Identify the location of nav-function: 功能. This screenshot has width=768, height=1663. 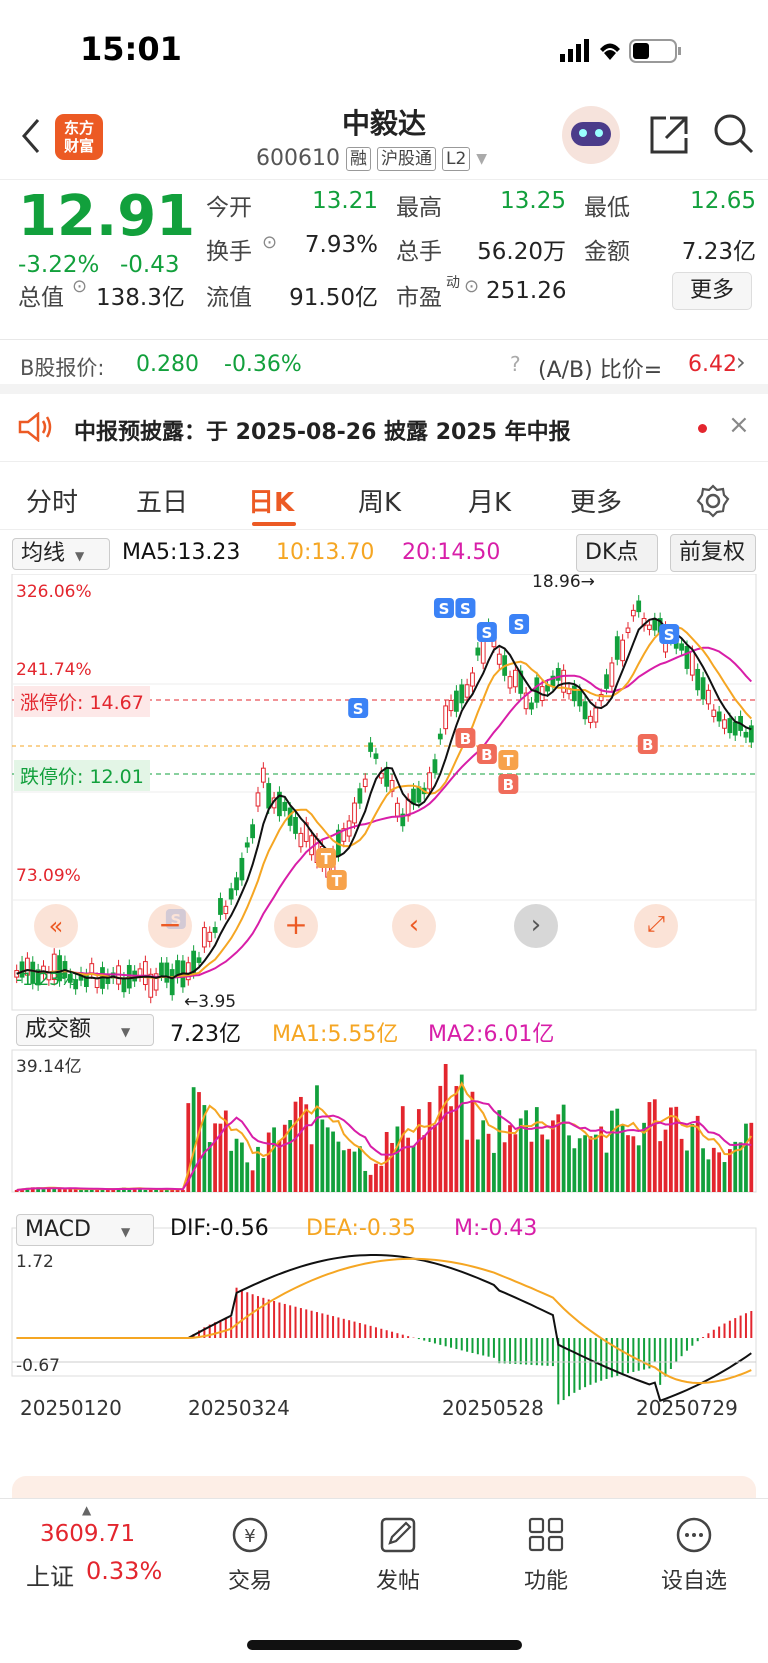
(546, 1555).